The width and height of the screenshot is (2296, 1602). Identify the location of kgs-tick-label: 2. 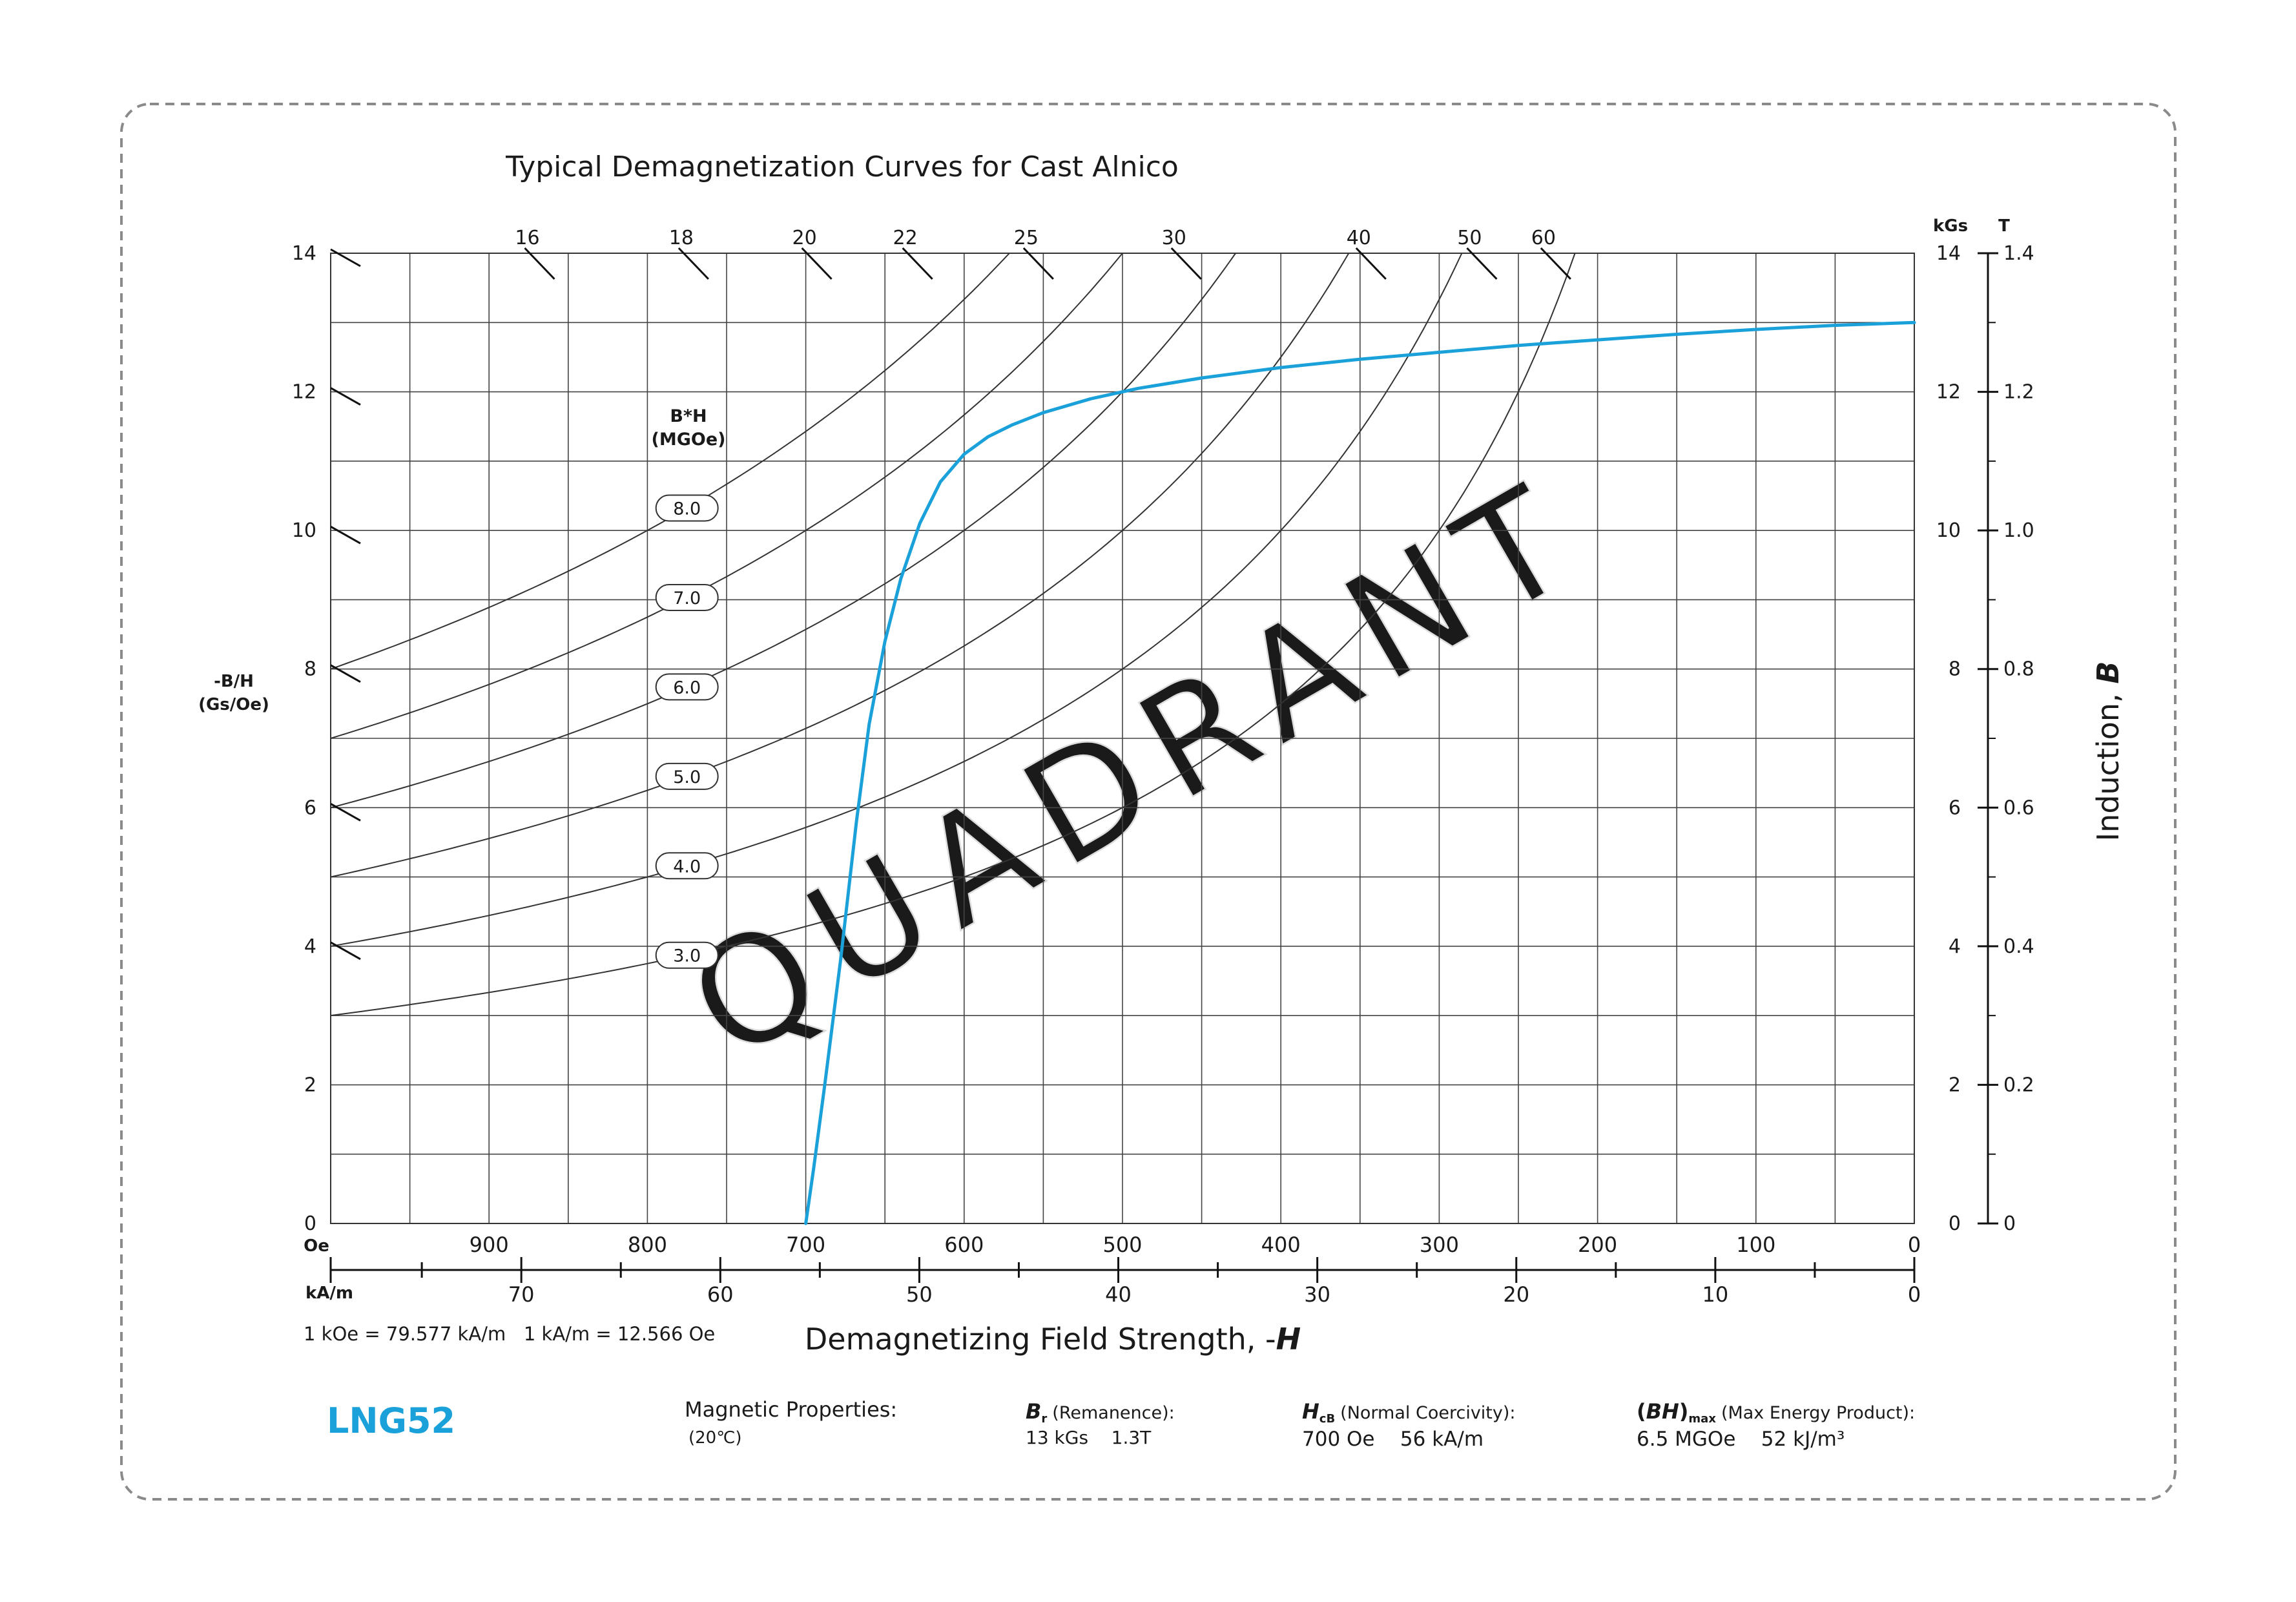
(1955, 1085).